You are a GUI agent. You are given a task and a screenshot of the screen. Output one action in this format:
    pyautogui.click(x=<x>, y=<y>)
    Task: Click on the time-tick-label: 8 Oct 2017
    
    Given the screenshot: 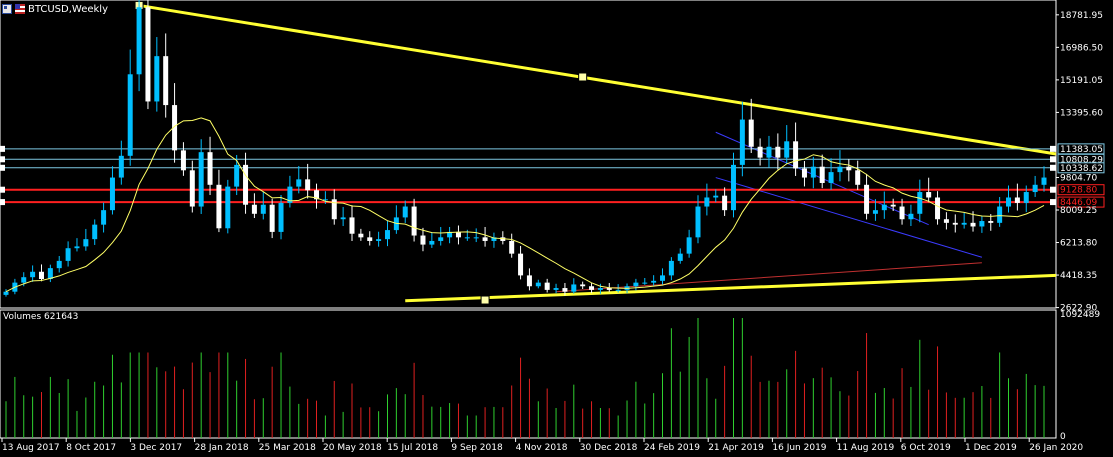 What is the action you would take?
    pyautogui.click(x=91, y=448)
    